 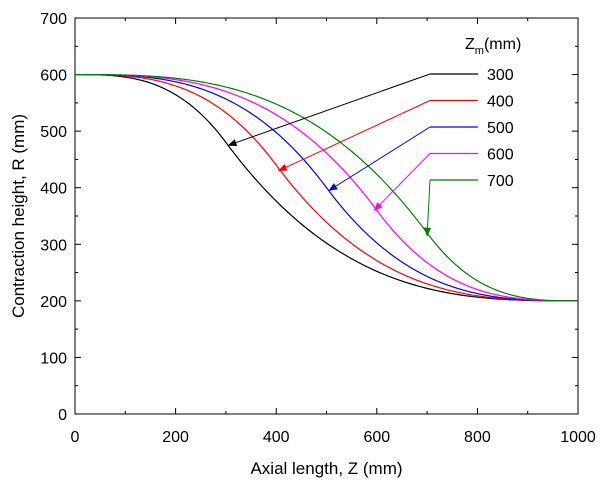 I want to click on legend-title-subscript: m, so click(x=479, y=51).